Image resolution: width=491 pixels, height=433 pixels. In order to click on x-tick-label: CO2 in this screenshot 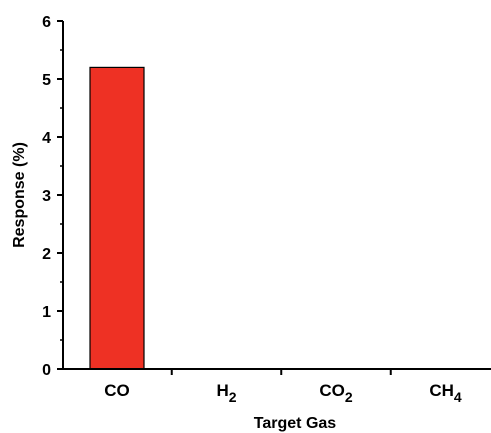, I will do `click(336, 393)`.